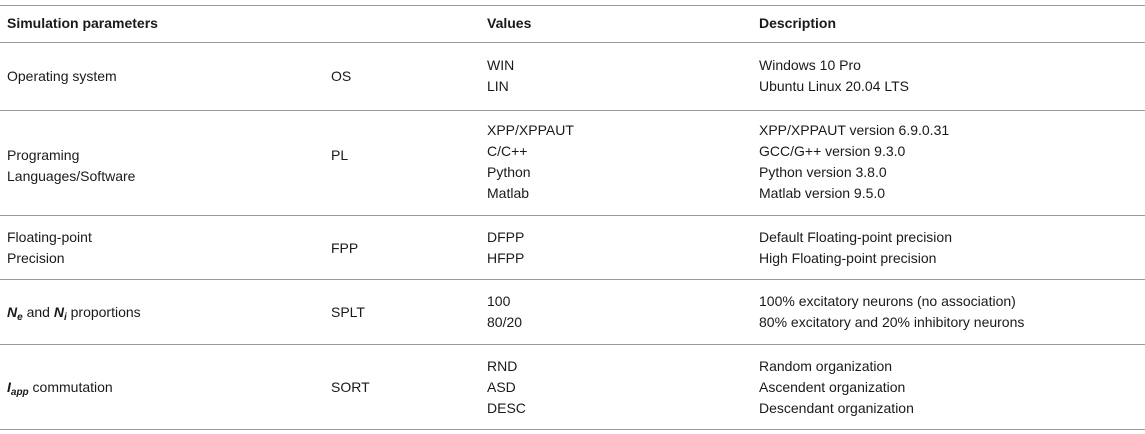  Describe the element at coordinates (530, 130) in the screenshot. I see `value-item: XPP/XPPAUT` at that location.